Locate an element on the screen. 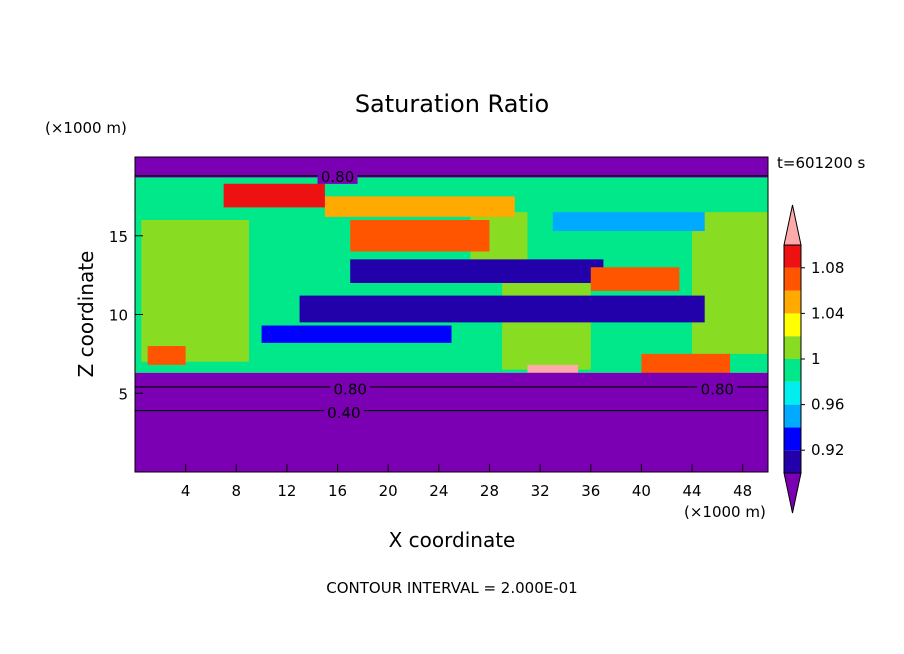 The height and width of the screenshot is (654, 904). x-tick-label: 4 is located at coordinates (186, 491).